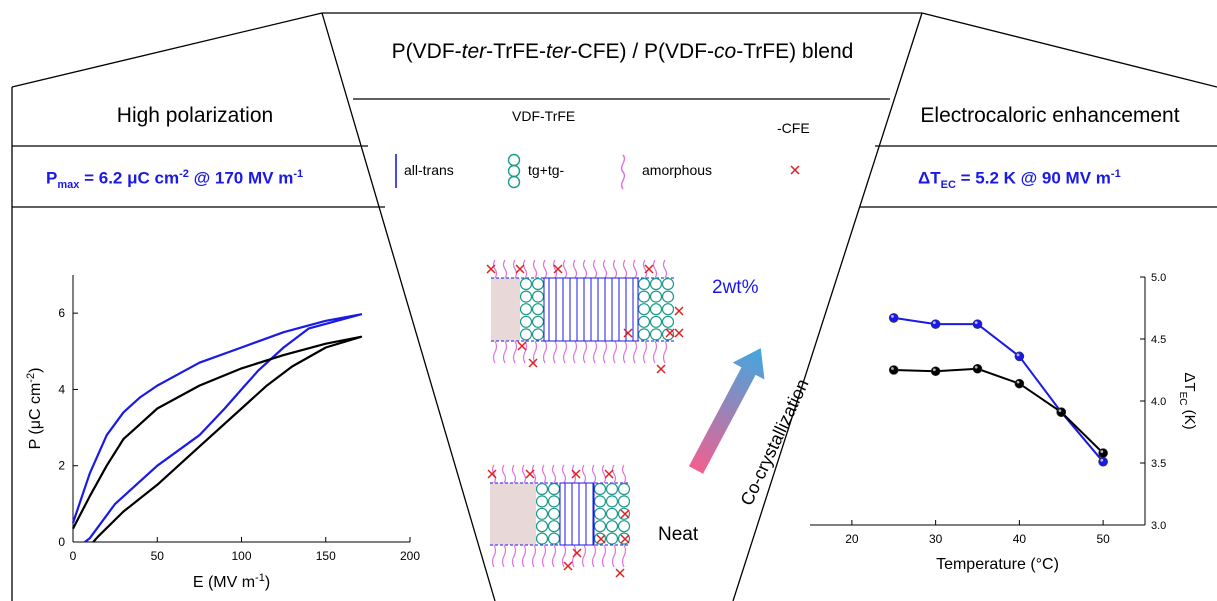 The image size is (1217, 601). I want to click on legend-amorphous: amorphous, so click(677, 170).